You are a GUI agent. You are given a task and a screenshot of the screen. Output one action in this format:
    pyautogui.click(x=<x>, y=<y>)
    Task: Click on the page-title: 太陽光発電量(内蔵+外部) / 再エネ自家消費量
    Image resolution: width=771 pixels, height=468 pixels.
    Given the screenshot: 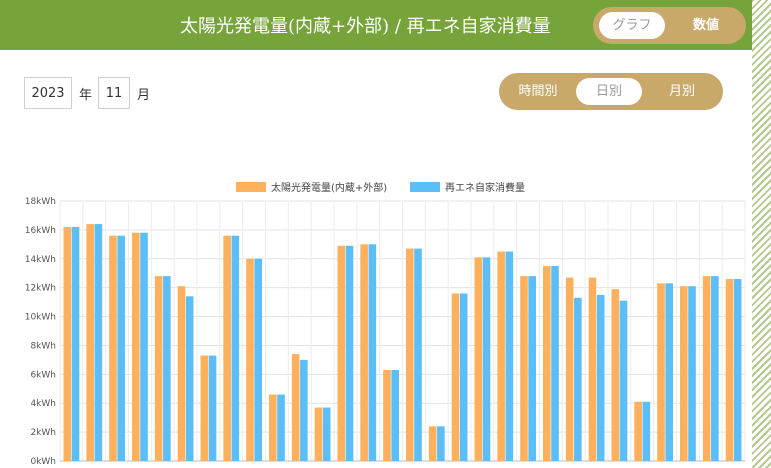 What is the action you would take?
    pyautogui.click(x=365, y=26)
    